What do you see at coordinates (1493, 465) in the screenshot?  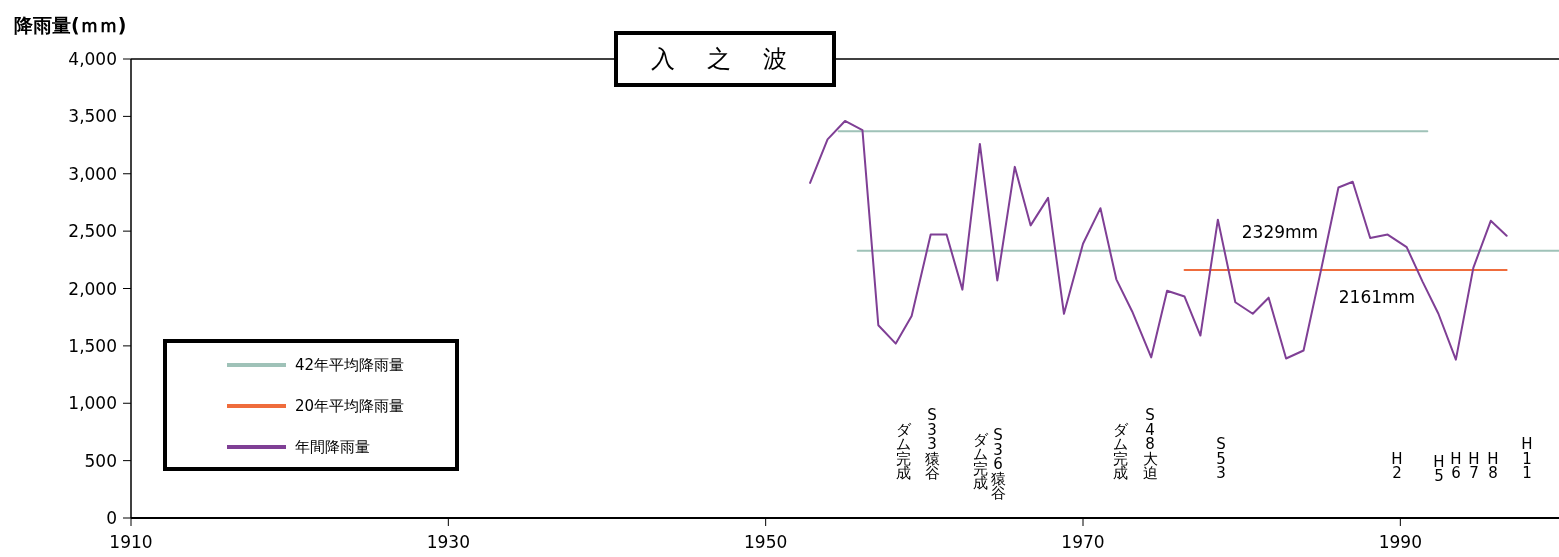 I see `annotation: H8` at bounding box center [1493, 465].